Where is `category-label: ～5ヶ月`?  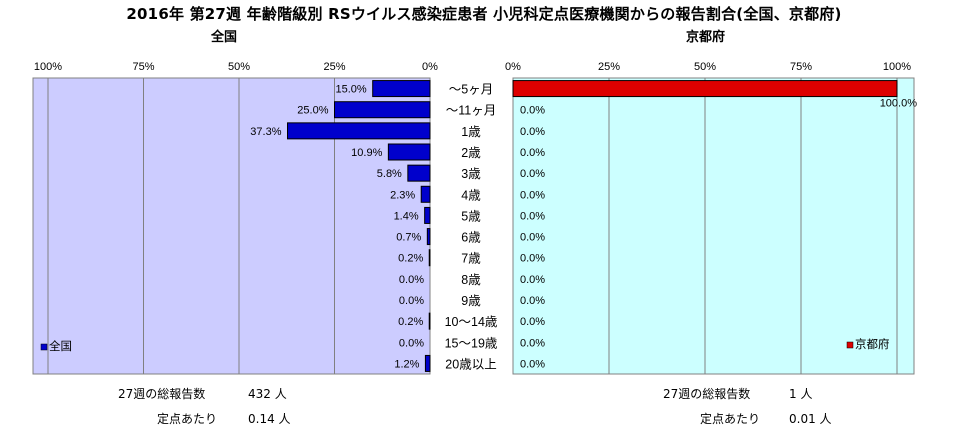
category-label: ～5ヶ月 is located at coordinates (471, 90).